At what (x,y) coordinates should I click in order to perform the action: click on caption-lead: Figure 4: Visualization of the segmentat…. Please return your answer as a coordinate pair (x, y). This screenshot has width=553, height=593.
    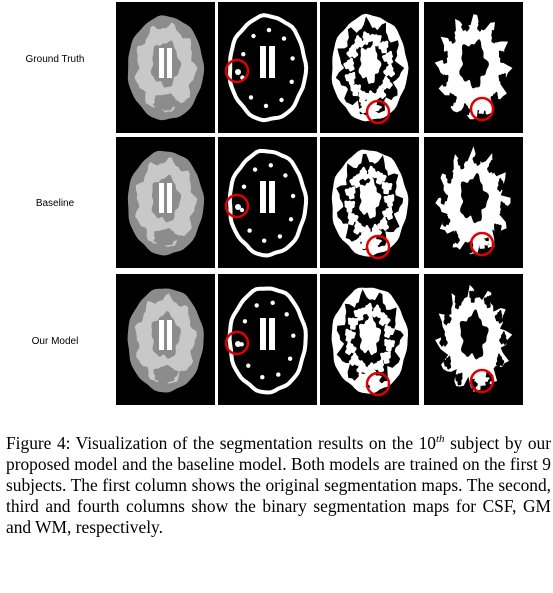
    Looking at the image, I should click on (212, 443).